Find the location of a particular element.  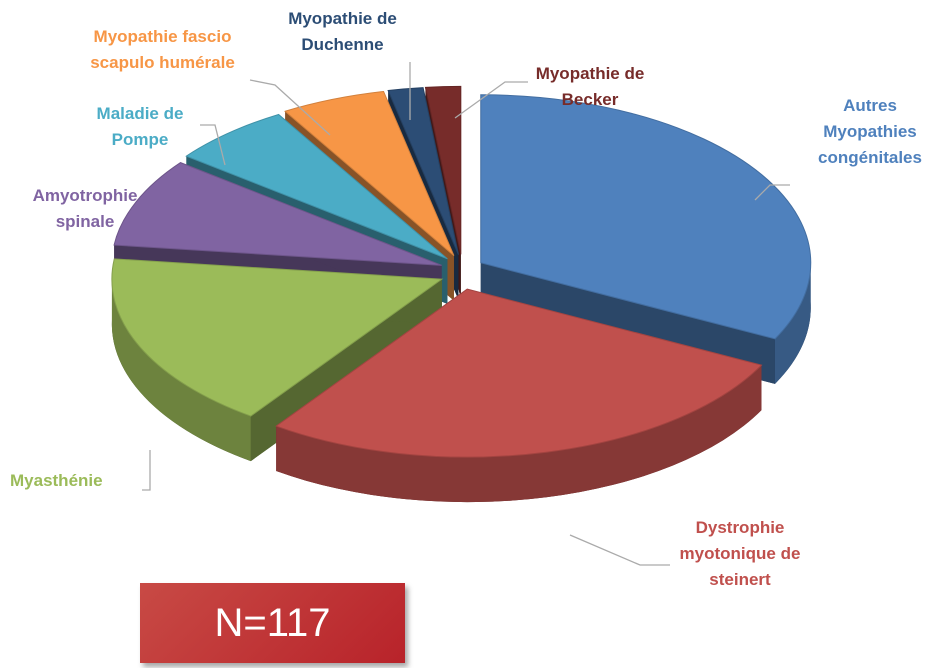

slice-label: Myasthénie is located at coordinates (56, 480).